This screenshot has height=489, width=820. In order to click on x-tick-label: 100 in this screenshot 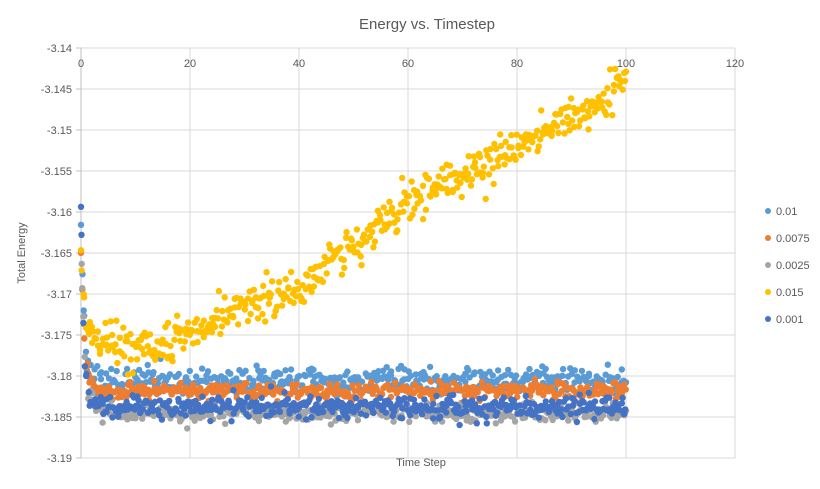, I will do `click(626, 64)`.